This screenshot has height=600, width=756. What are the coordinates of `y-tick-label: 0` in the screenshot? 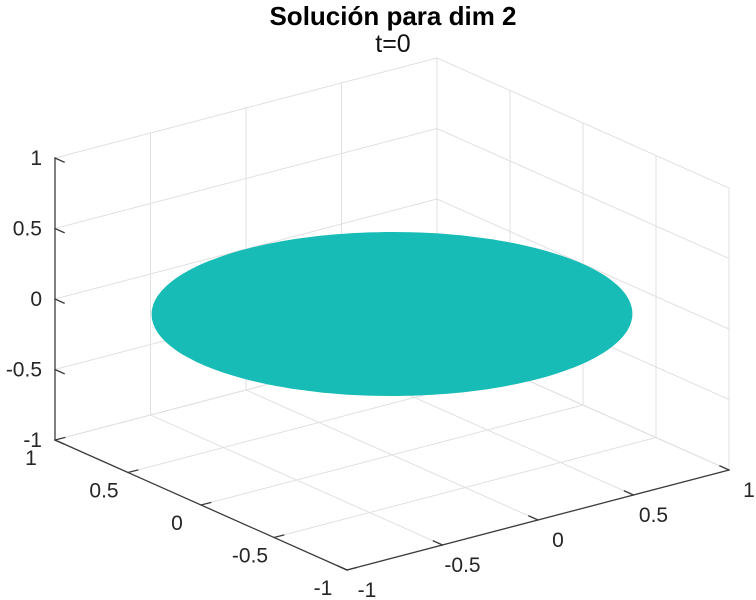 It's located at (177, 523).